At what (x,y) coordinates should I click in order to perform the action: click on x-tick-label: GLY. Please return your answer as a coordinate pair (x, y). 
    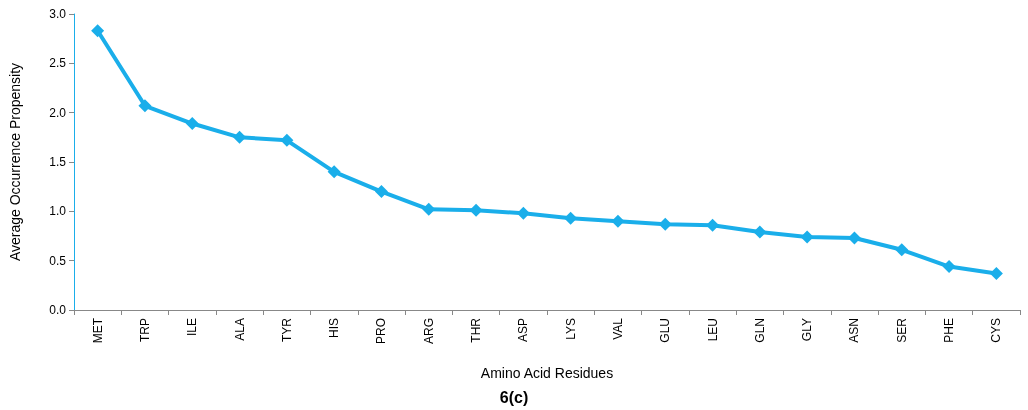
    Looking at the image, I should click on (807, 330).